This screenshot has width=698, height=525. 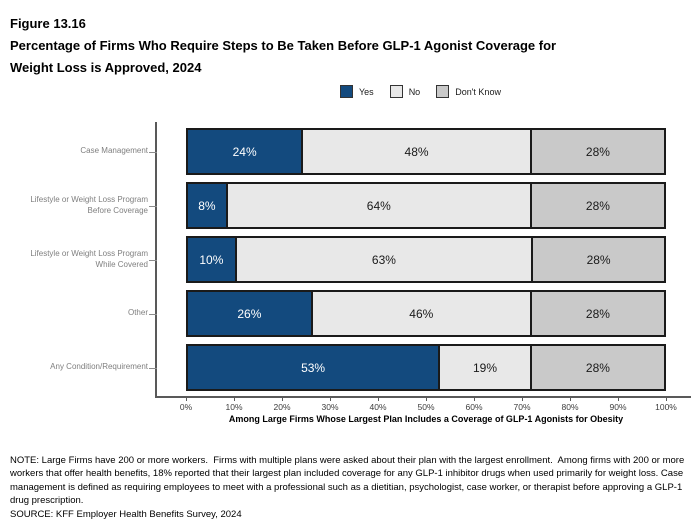 I want to click on stacked-bar: 10% 63% 28%, so click(x=426, y=259).